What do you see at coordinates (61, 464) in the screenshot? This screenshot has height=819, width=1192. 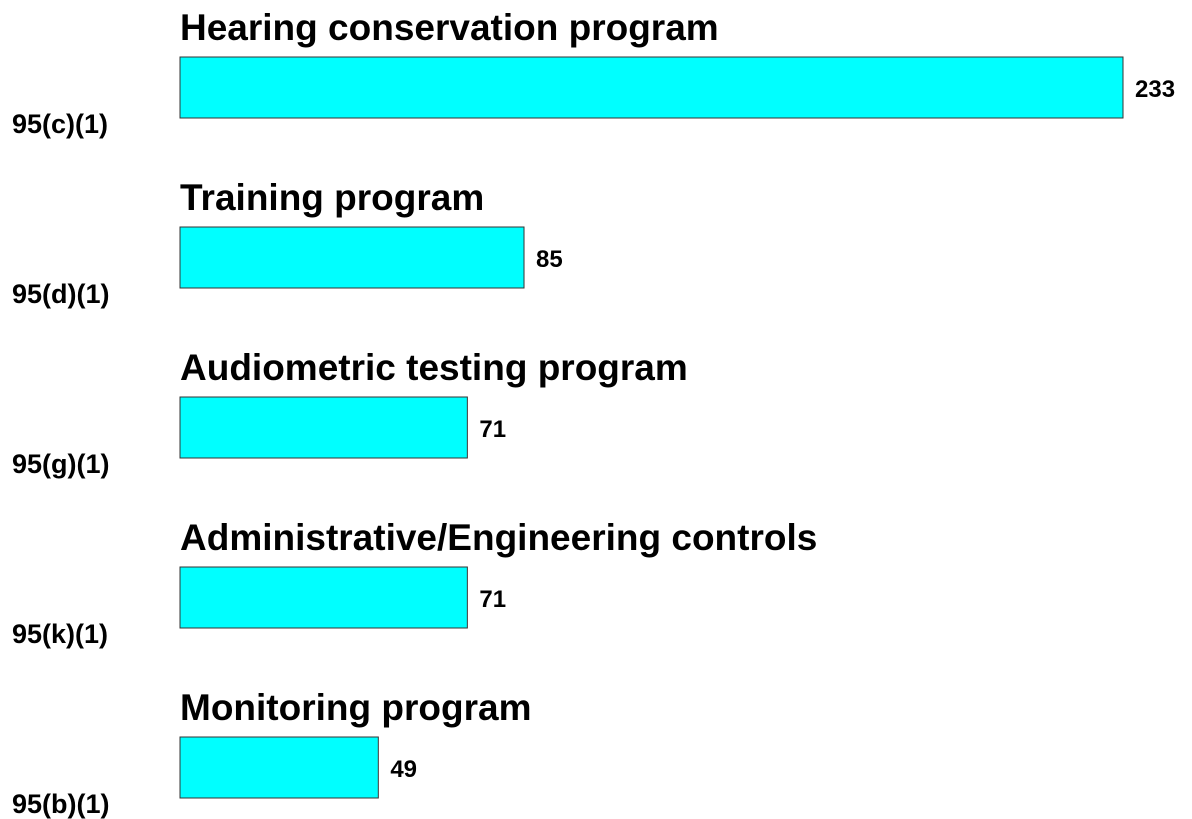 I see `category-label: 95(g)(1)` at bounding box center [61, 464].